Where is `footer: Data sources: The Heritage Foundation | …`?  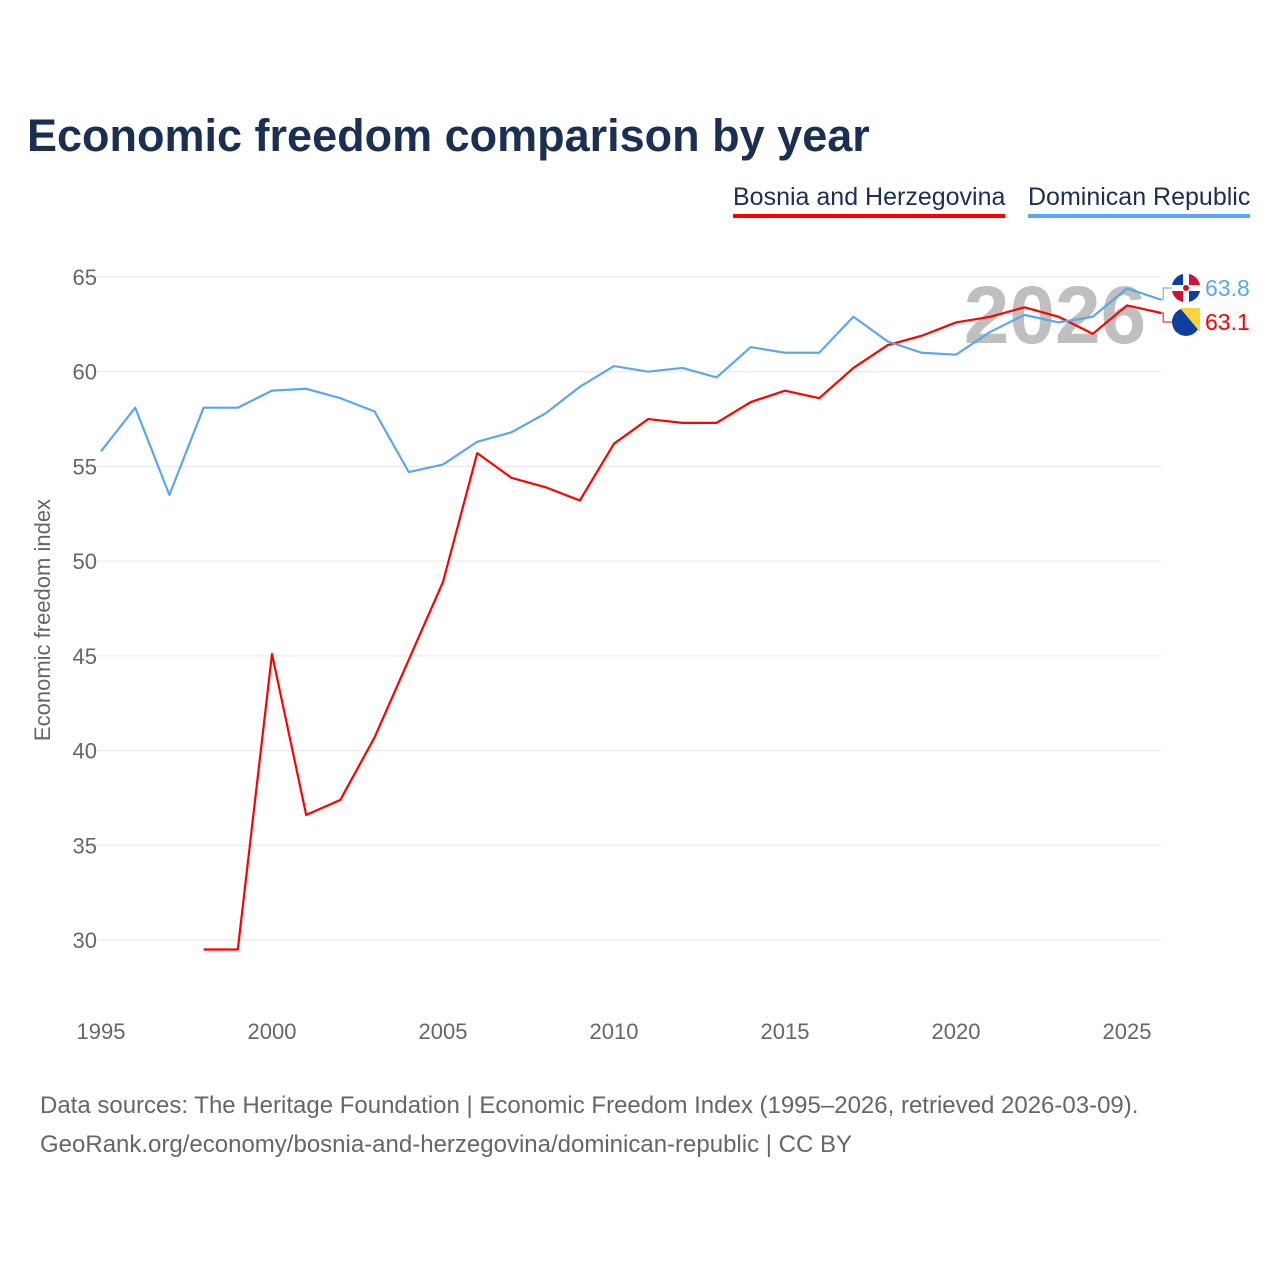 footer: Data sources: The Heritage Foundation | … is located at coordinates (589, 1125).